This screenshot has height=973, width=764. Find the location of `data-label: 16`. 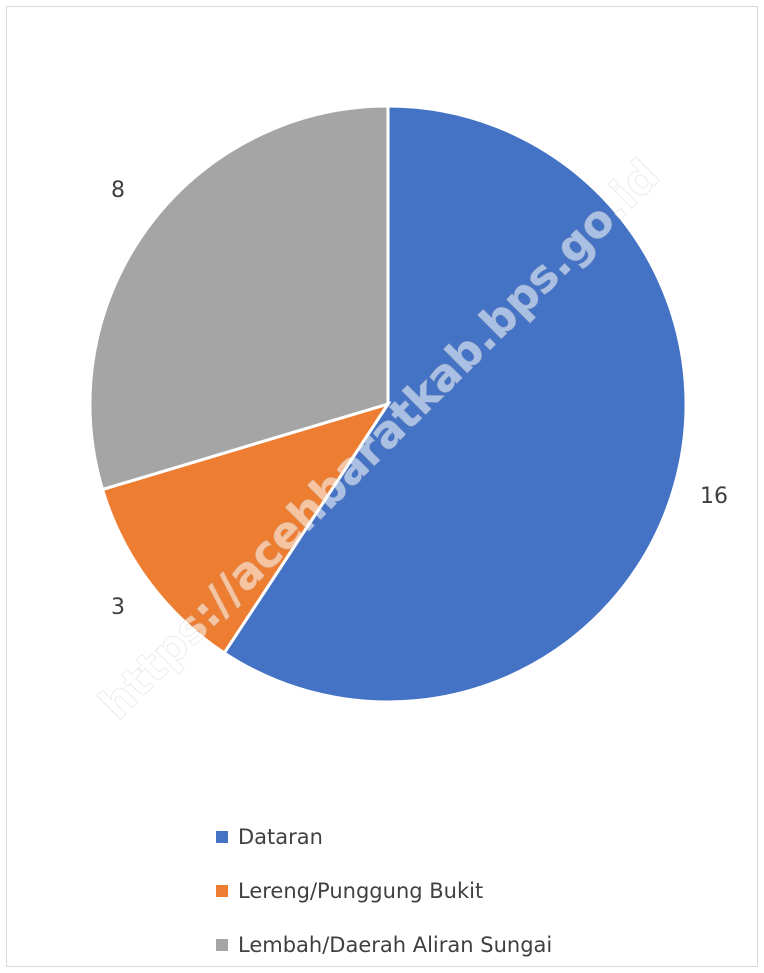

data-label: 16 is located at coordinates (714, 496).